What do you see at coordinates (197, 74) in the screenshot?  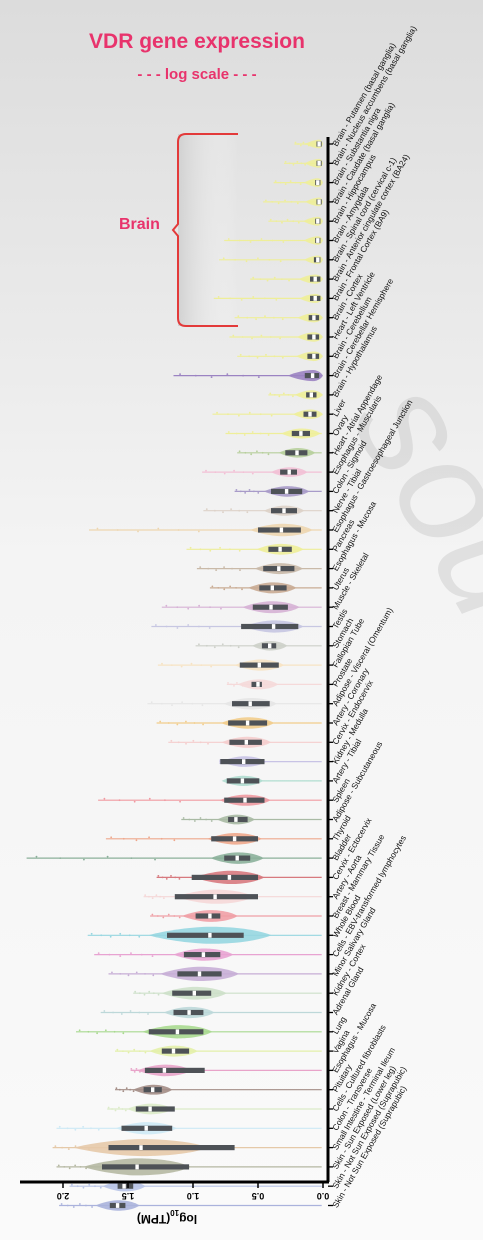 I see `chart-subtitle: - - - log scale - - -` at bounding box center [197, 74].